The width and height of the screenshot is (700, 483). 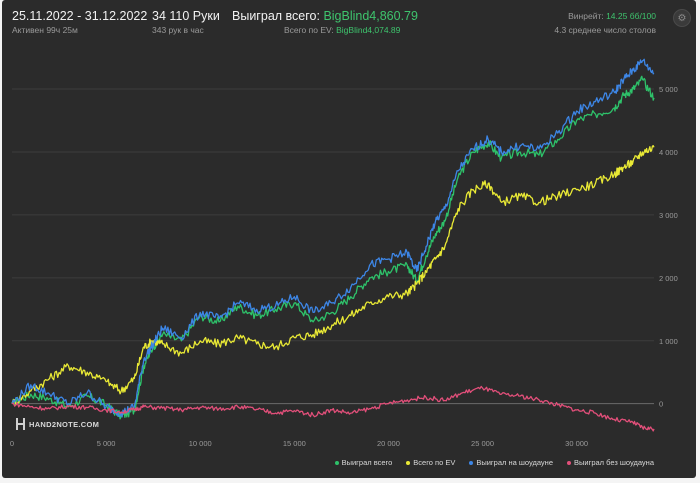 What do you see at coordinates (186, 16) in the screenshot?
I see `hands-count: 34 110 Руки` at bounding box center [186, 16].